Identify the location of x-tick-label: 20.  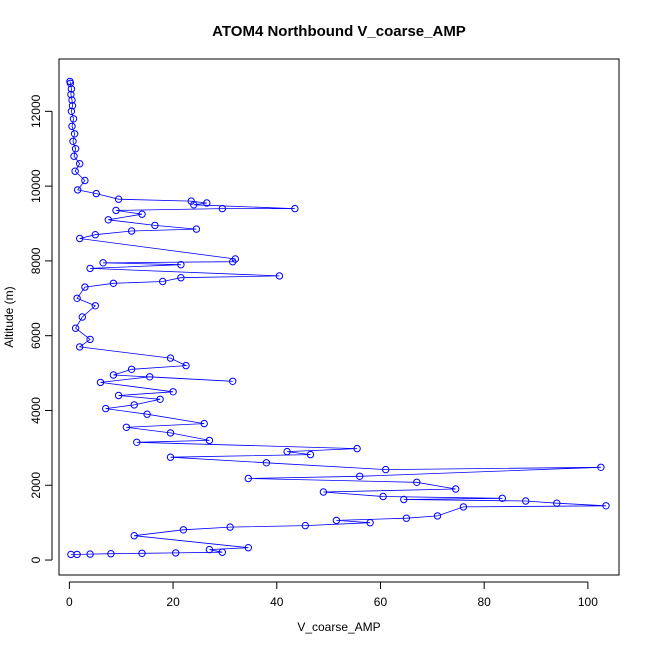
(173, 602).